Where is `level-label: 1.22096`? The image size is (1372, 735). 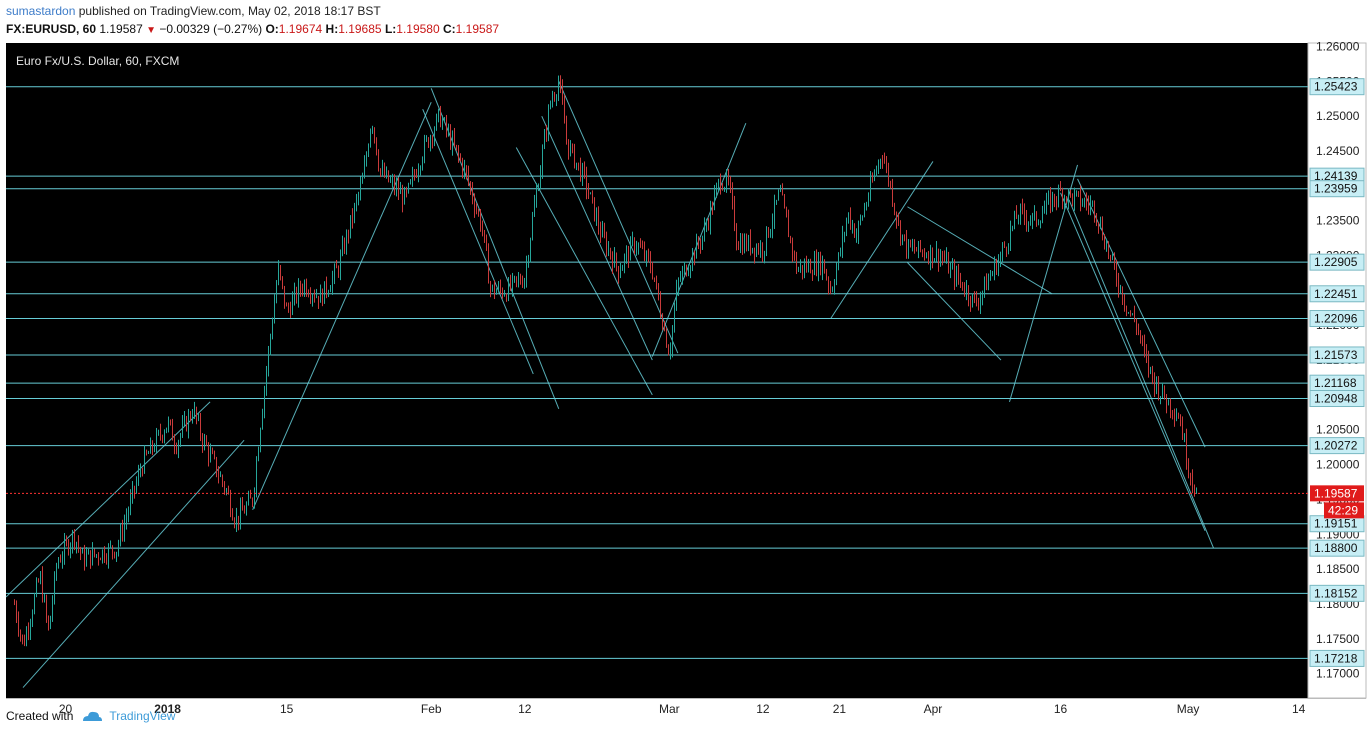 level-label: 1.22096 is located at coordinates (1336, 319).